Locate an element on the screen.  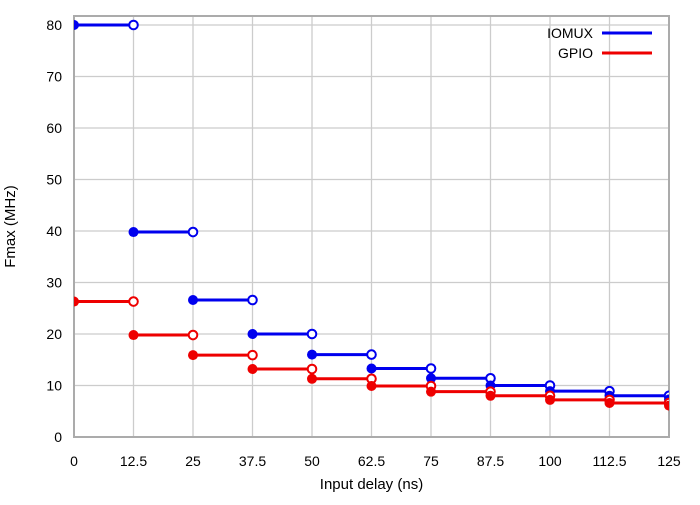
y-tick-label: 80 is located at coordinates (54, 25).